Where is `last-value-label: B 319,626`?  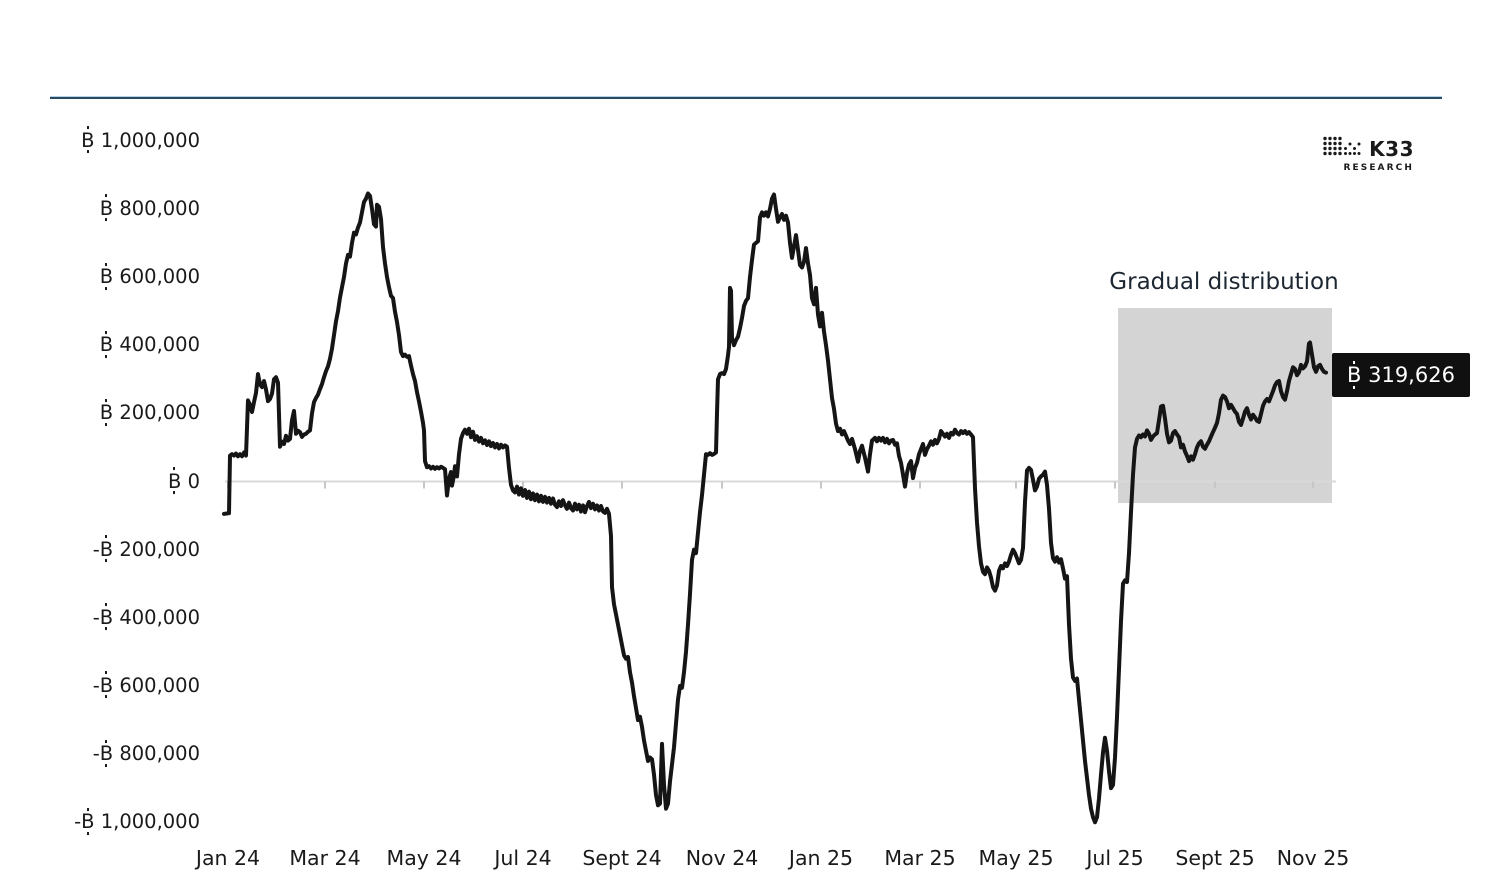 last-value-label: B 319,626 is located at coordinates (1401, 375).